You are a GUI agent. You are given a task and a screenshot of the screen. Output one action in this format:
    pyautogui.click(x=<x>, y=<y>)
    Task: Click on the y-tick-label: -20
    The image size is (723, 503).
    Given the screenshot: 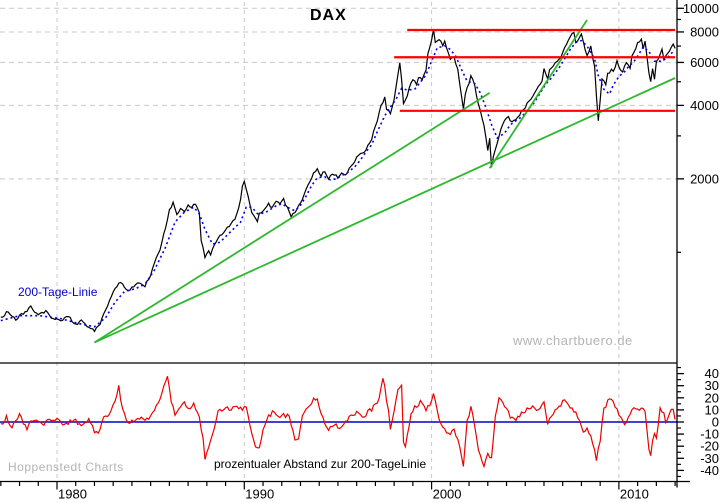 What is the action you would take?
    pyautogui.click(x=709, y=446)
    